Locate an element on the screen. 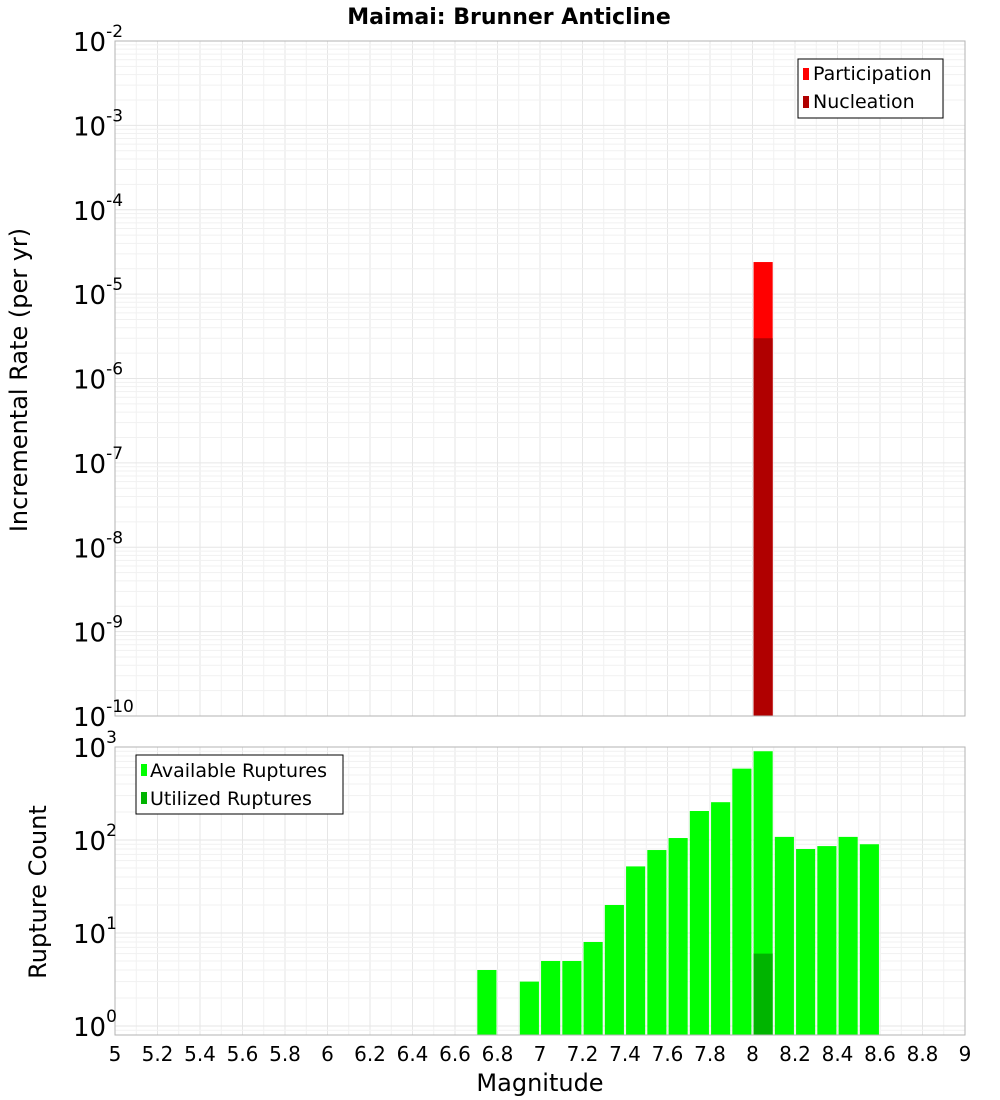 This screenshot has width=1000, height=1100. count-x-tick-label: 5.4 is located at coordinates (200, 1054).